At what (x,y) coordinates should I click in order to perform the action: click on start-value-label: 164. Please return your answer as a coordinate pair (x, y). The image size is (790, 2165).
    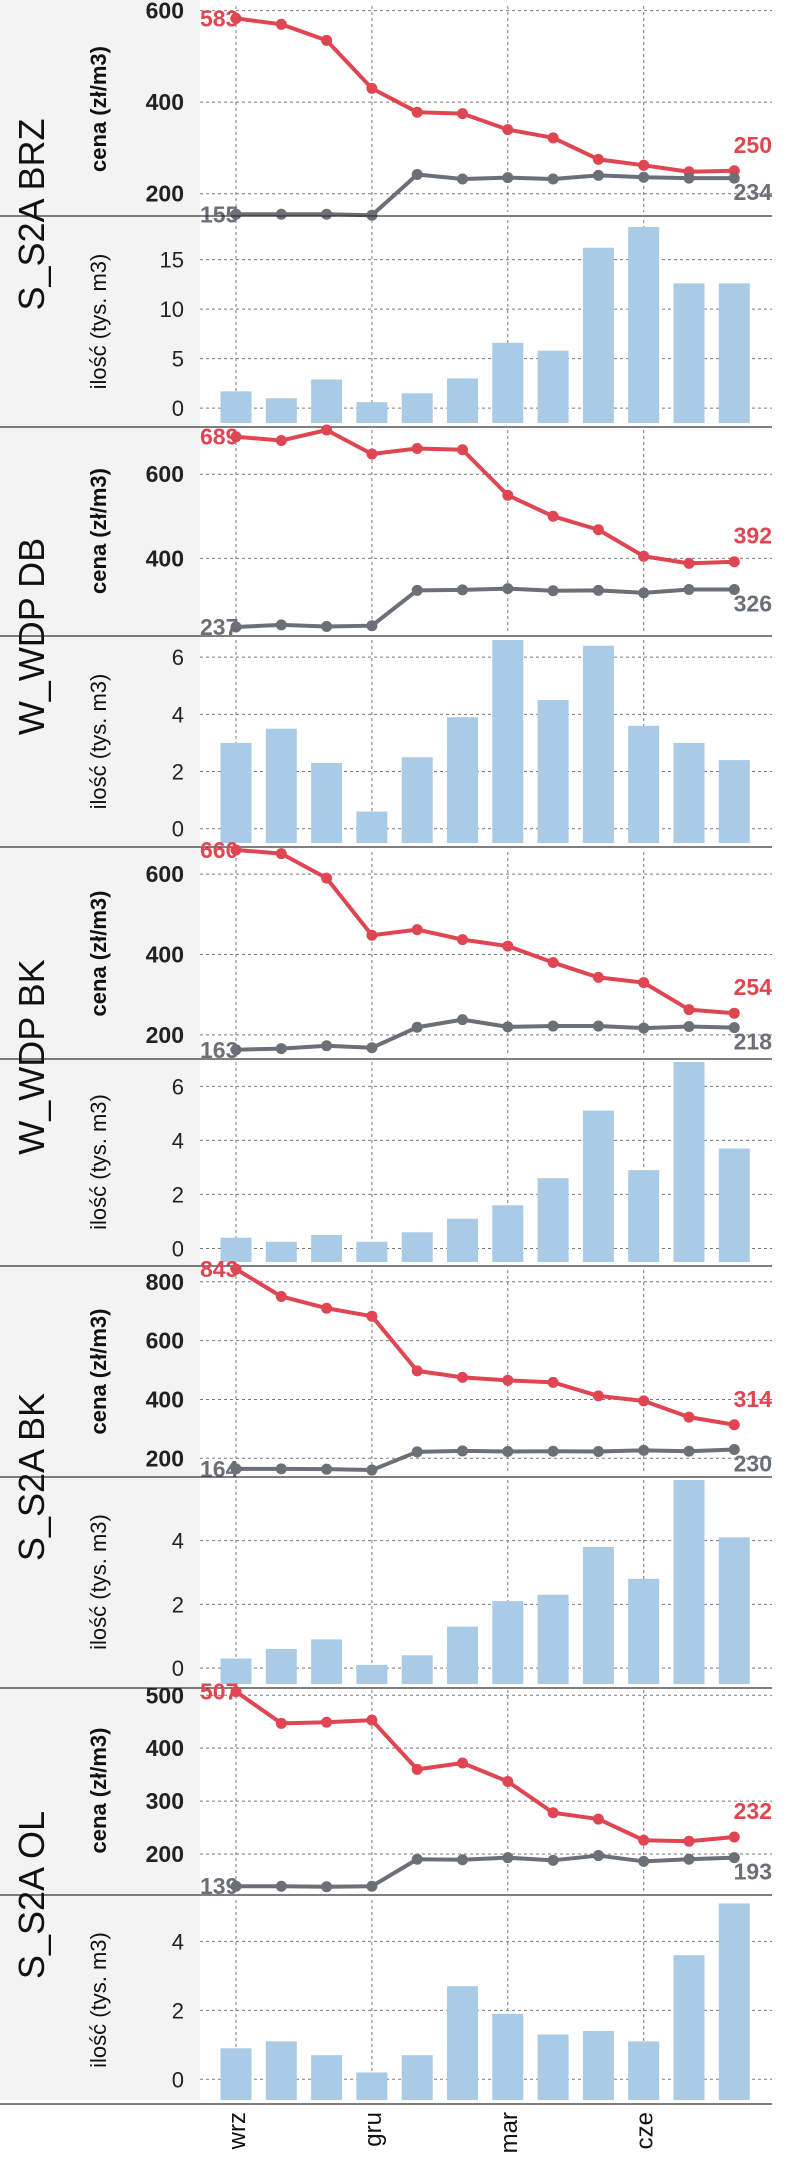
    Looking at the image, I should click on (219, 1469).